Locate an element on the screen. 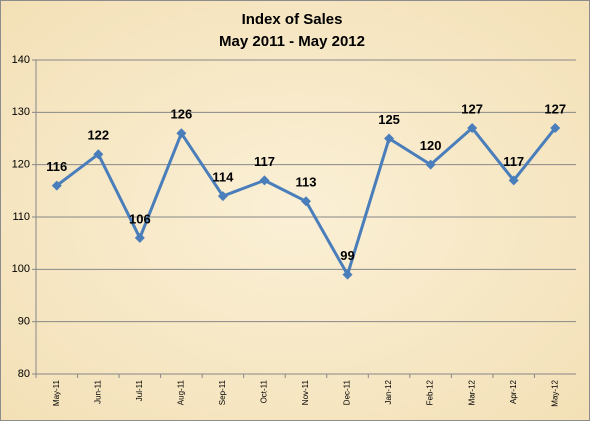 The width and height of the screenshot is (590, 421). x-tick-label: Jan-12 is located at coordinates (388, 391).